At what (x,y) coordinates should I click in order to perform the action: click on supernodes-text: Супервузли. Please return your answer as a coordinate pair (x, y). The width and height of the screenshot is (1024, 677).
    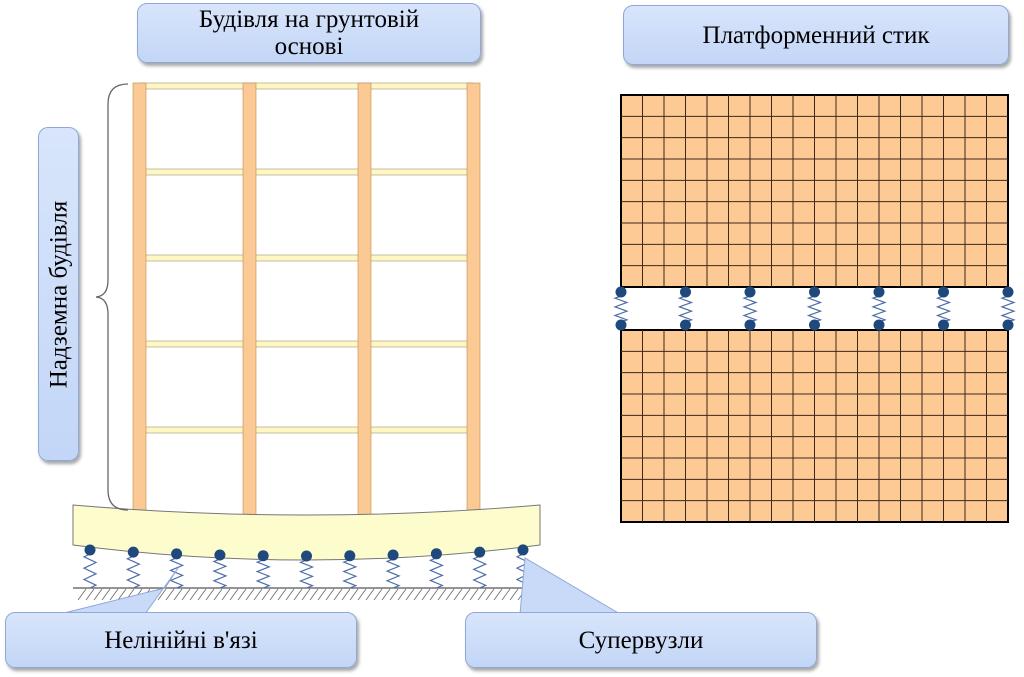
    Looking at the image, I should click on (641, 640).